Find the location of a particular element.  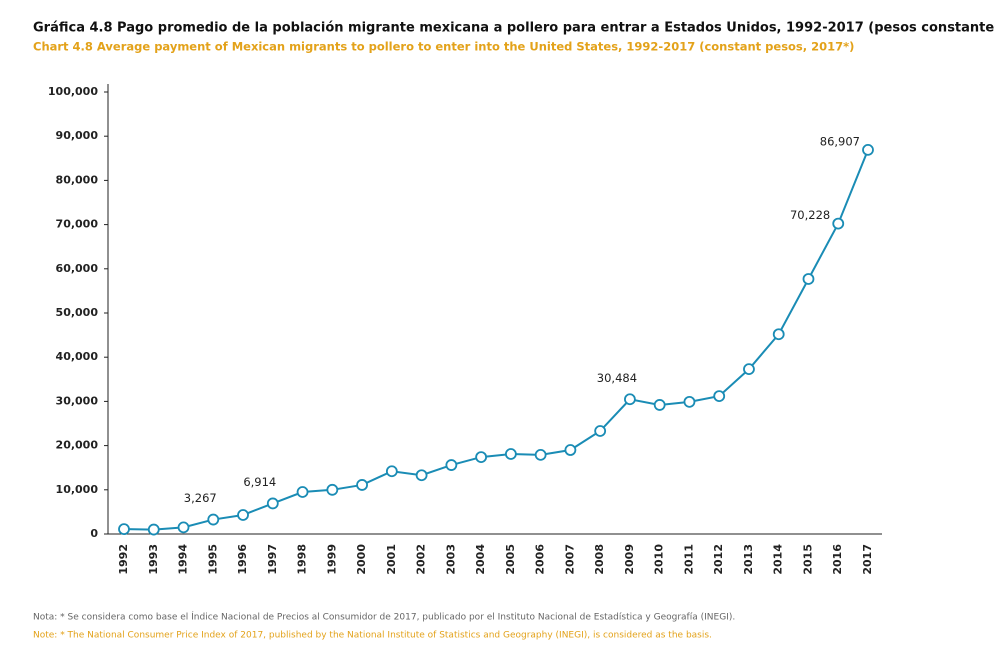

data-label: 30,484 is located at coordinates (617, 378).